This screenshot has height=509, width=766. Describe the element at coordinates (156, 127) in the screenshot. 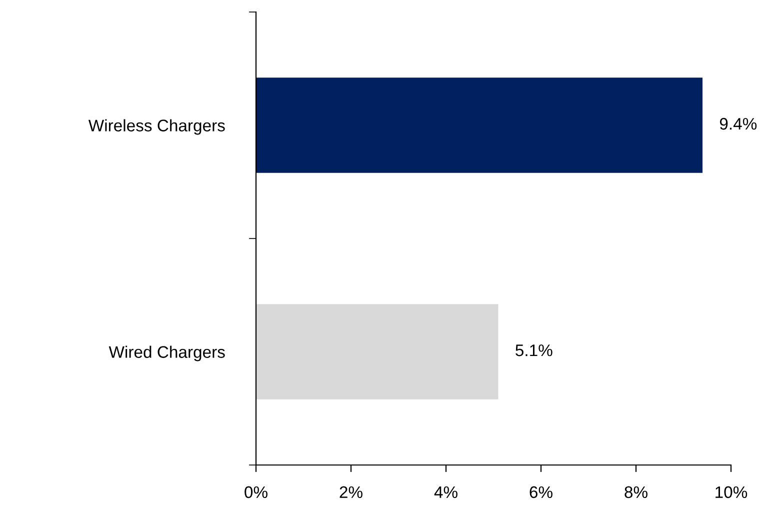

I see `y-tick-label: Wireless Chargers` at that location.